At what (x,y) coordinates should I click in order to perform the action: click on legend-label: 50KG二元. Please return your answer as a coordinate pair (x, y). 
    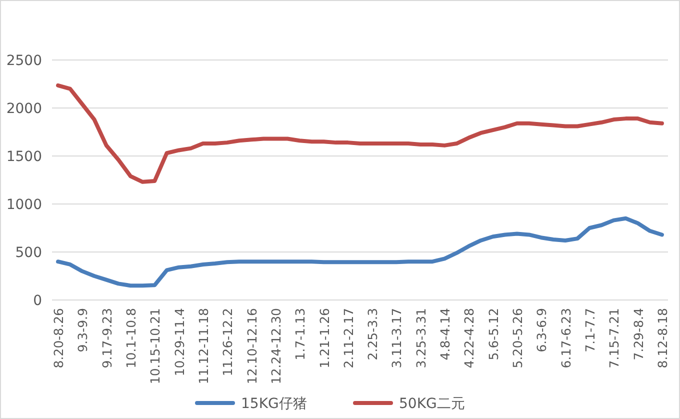
    Looking at the image, I should click on (432, 404).